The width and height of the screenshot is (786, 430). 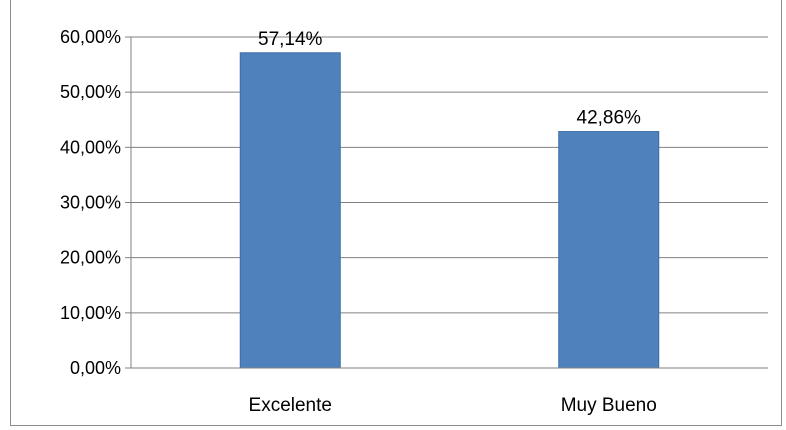 I want to click on y-tick-label: 0,00%, so click(x=95, y=368).